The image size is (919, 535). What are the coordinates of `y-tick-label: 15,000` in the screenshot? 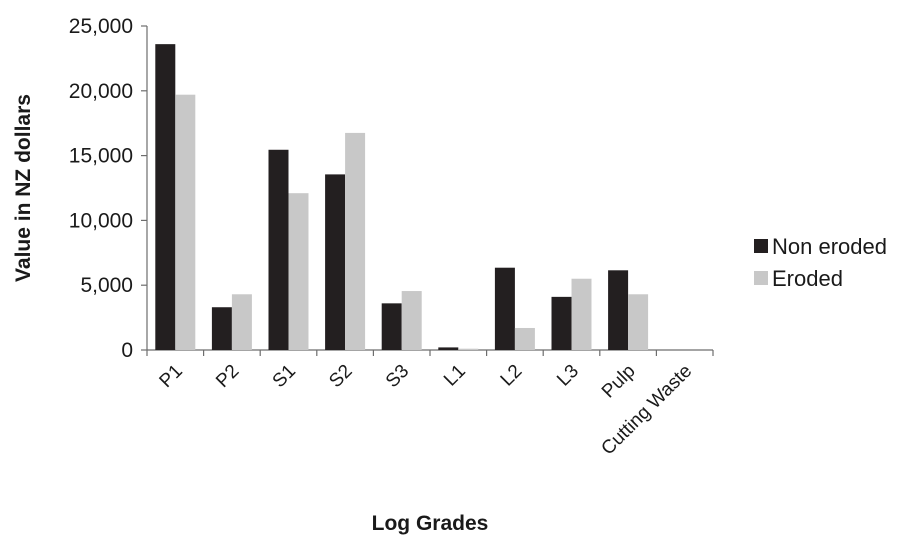 It's located at (101, 156).